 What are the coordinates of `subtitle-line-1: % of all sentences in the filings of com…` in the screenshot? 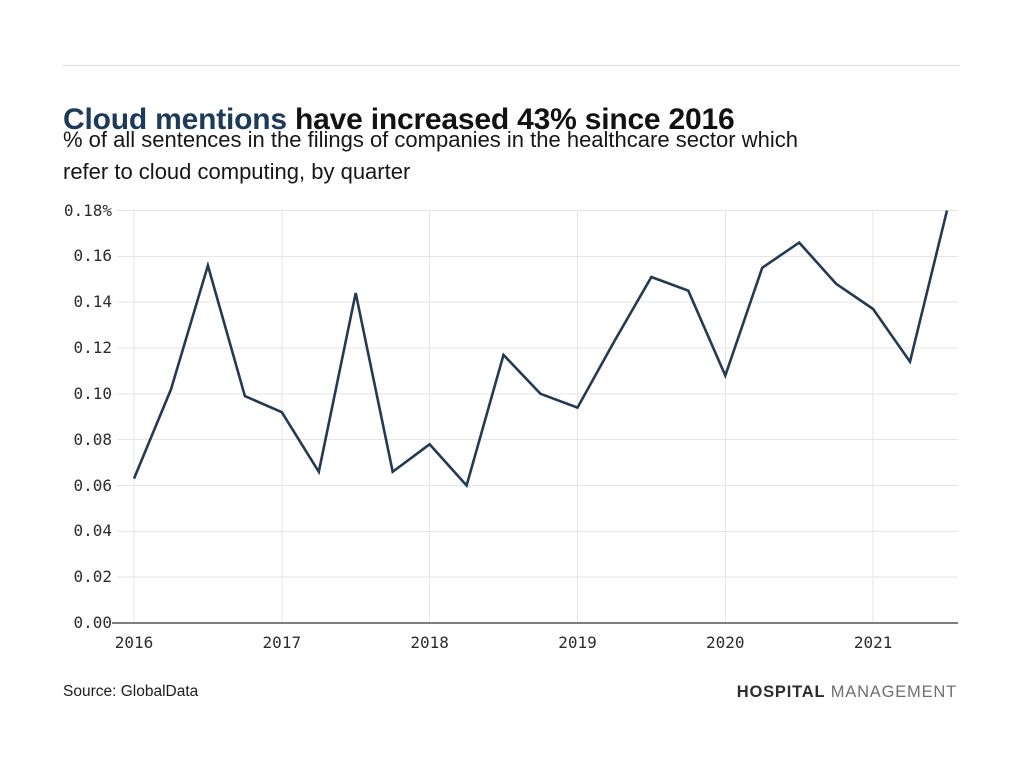 It's located at (430, 139).